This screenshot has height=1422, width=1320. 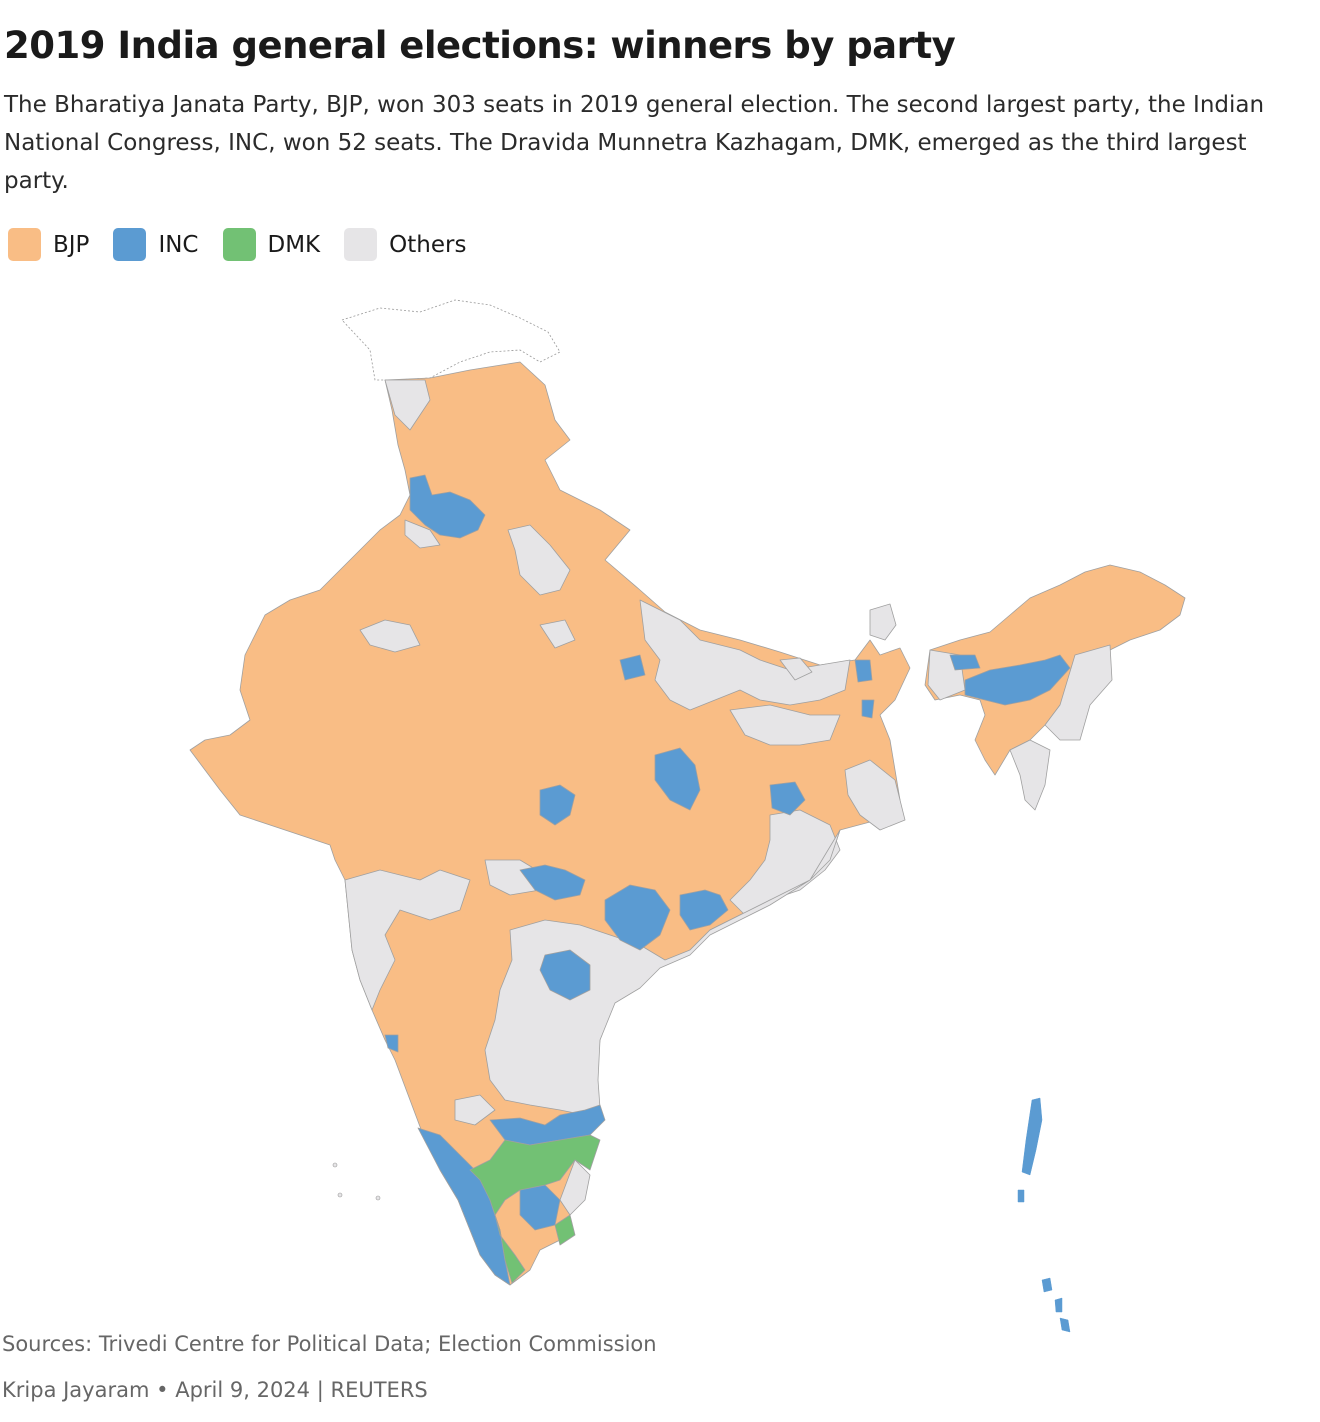 I want to click on legend-label-bjp: BJP, so click(x=71, y=244).